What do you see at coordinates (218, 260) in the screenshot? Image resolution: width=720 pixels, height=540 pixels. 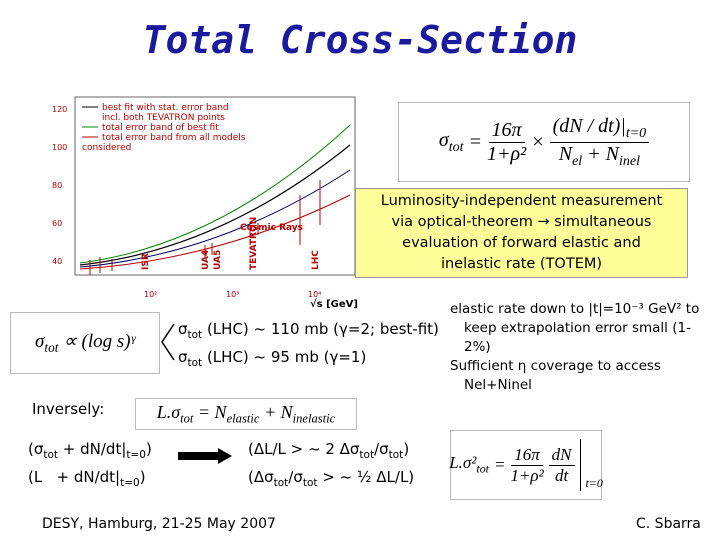 I see `plot-annotation: UA5` at bounding box center [218, 260].